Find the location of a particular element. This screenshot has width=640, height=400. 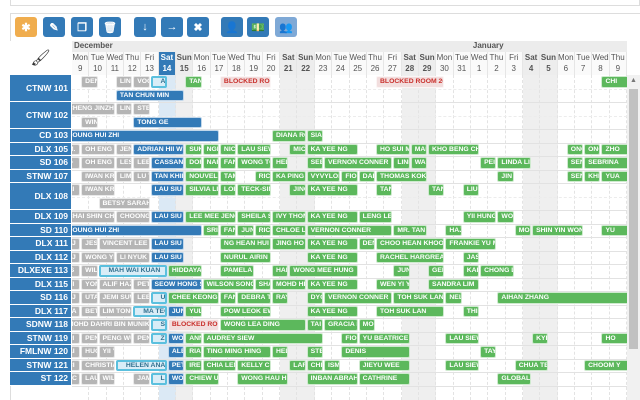

booking-confirmed: CHLOE LIM is located at coordinates (288, 230).